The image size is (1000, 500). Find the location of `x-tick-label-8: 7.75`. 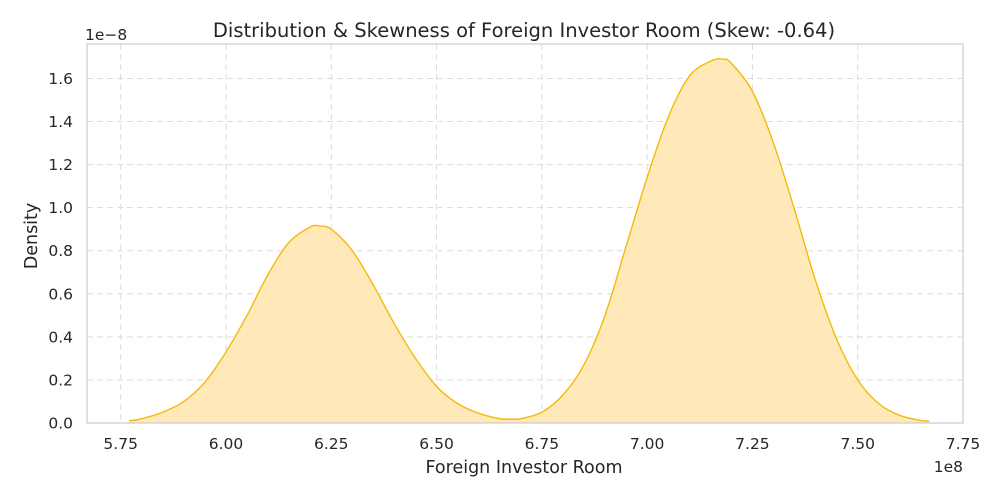

x-tick-label-8: 7.75 is located at coordinates (963, 444).